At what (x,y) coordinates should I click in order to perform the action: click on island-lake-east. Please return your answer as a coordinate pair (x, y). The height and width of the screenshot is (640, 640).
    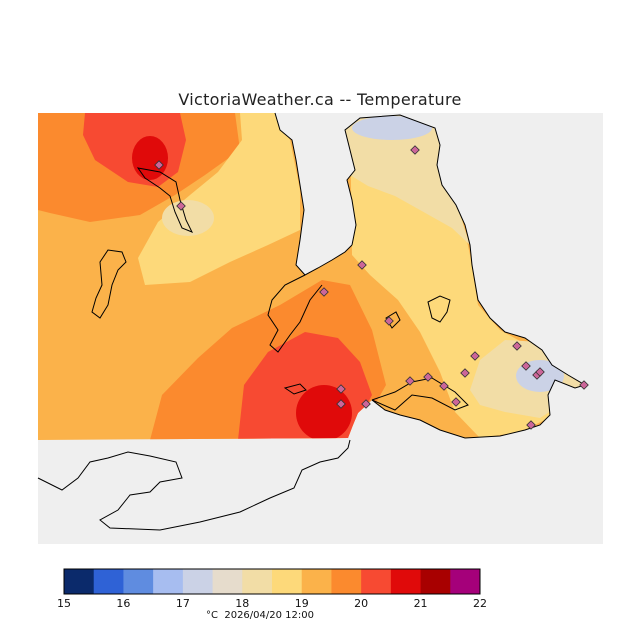
    Looking at the image, I should click on (439, 309).